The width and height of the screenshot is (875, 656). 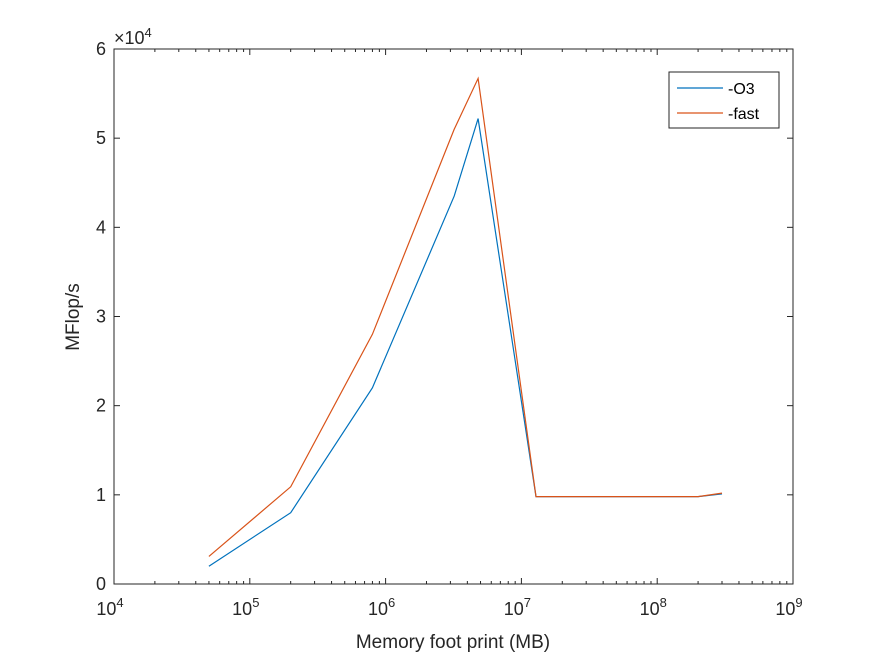 What do you see at coordinates (453, 642) in the screenshot?
I see `x-axis-label: Memory foot print (MB)` at bounding box center [453, 642].